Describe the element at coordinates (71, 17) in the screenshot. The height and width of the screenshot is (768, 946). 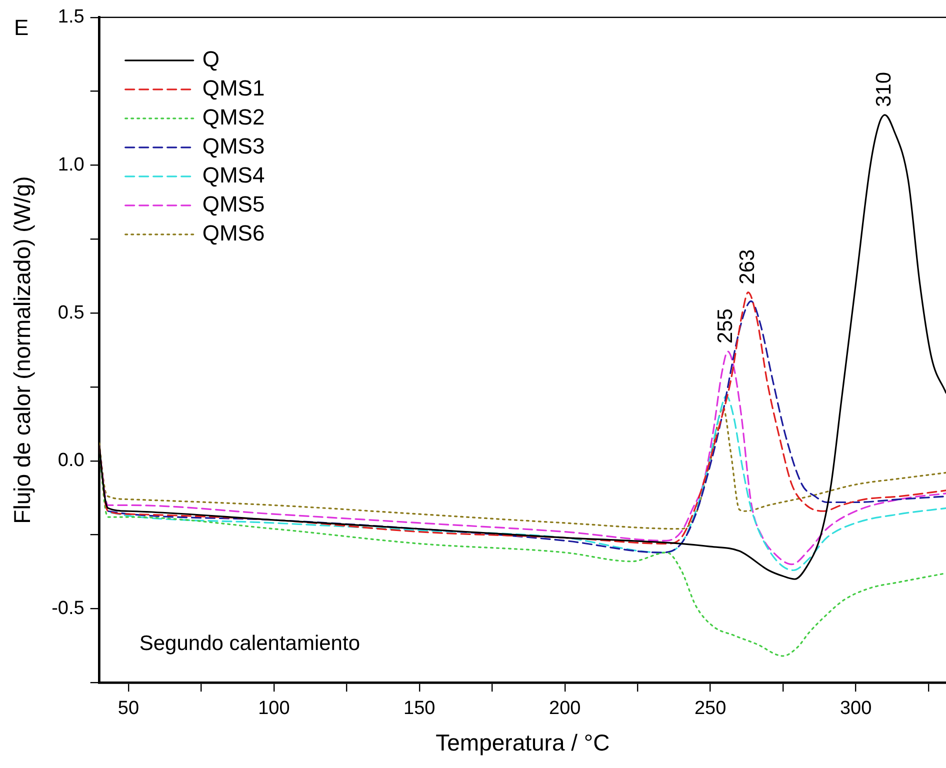
I see `y-tick-label: 1.5` at that location.